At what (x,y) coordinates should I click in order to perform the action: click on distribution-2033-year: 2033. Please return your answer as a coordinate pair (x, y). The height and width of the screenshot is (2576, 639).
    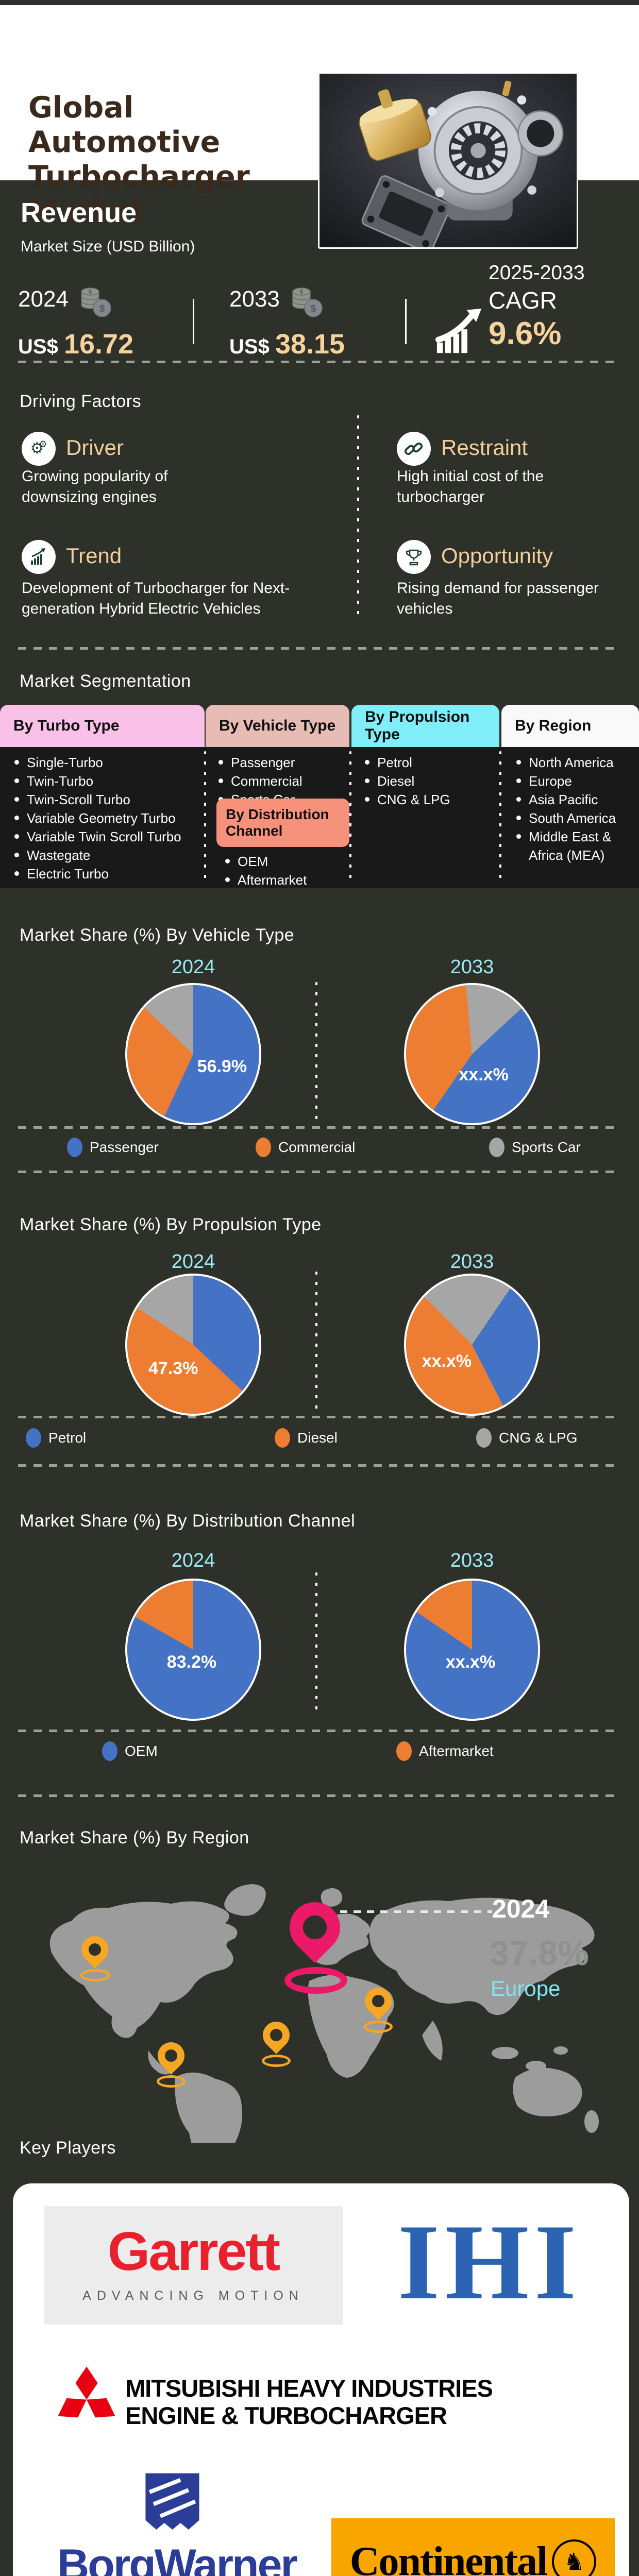
    Looking at the image, I should click on (472, 1560).